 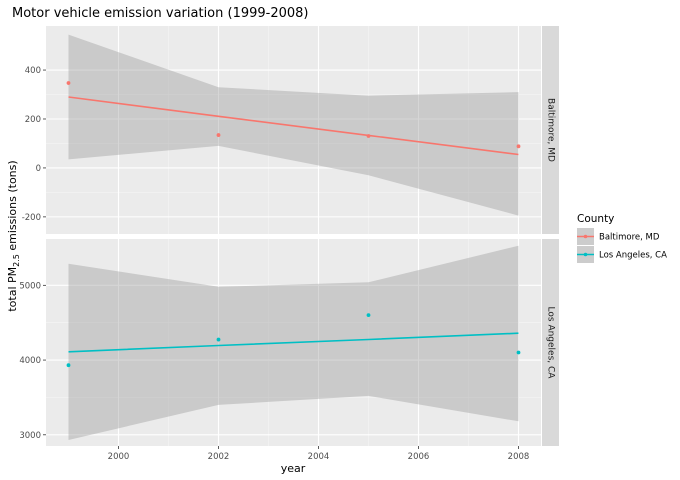 I want to click on facet-strip-label: Baltimore, MD, so click(x=551, y=130).